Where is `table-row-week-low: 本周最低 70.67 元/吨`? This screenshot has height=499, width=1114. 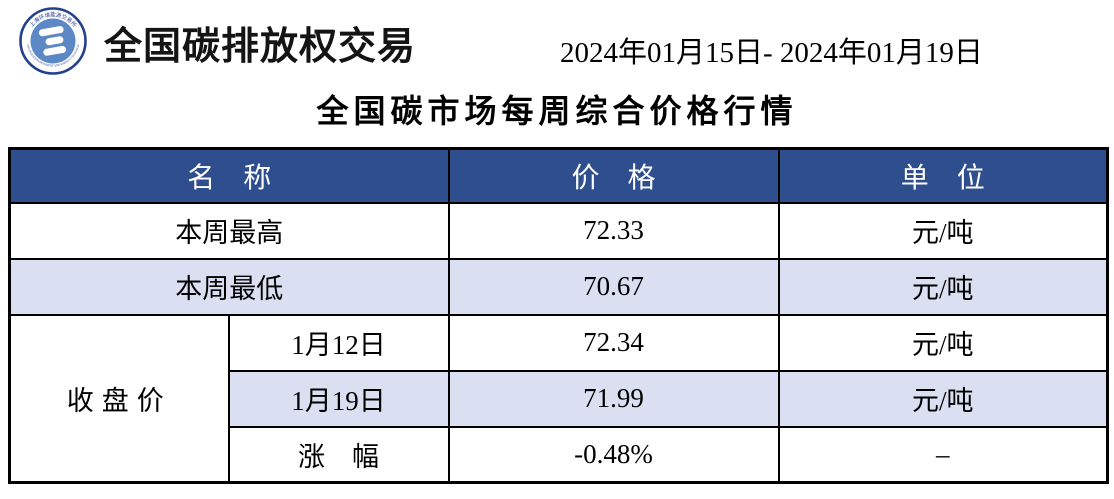 table-row-week-low: 本周最低 70.67 元/吨 is located at coordinates (558, 286).